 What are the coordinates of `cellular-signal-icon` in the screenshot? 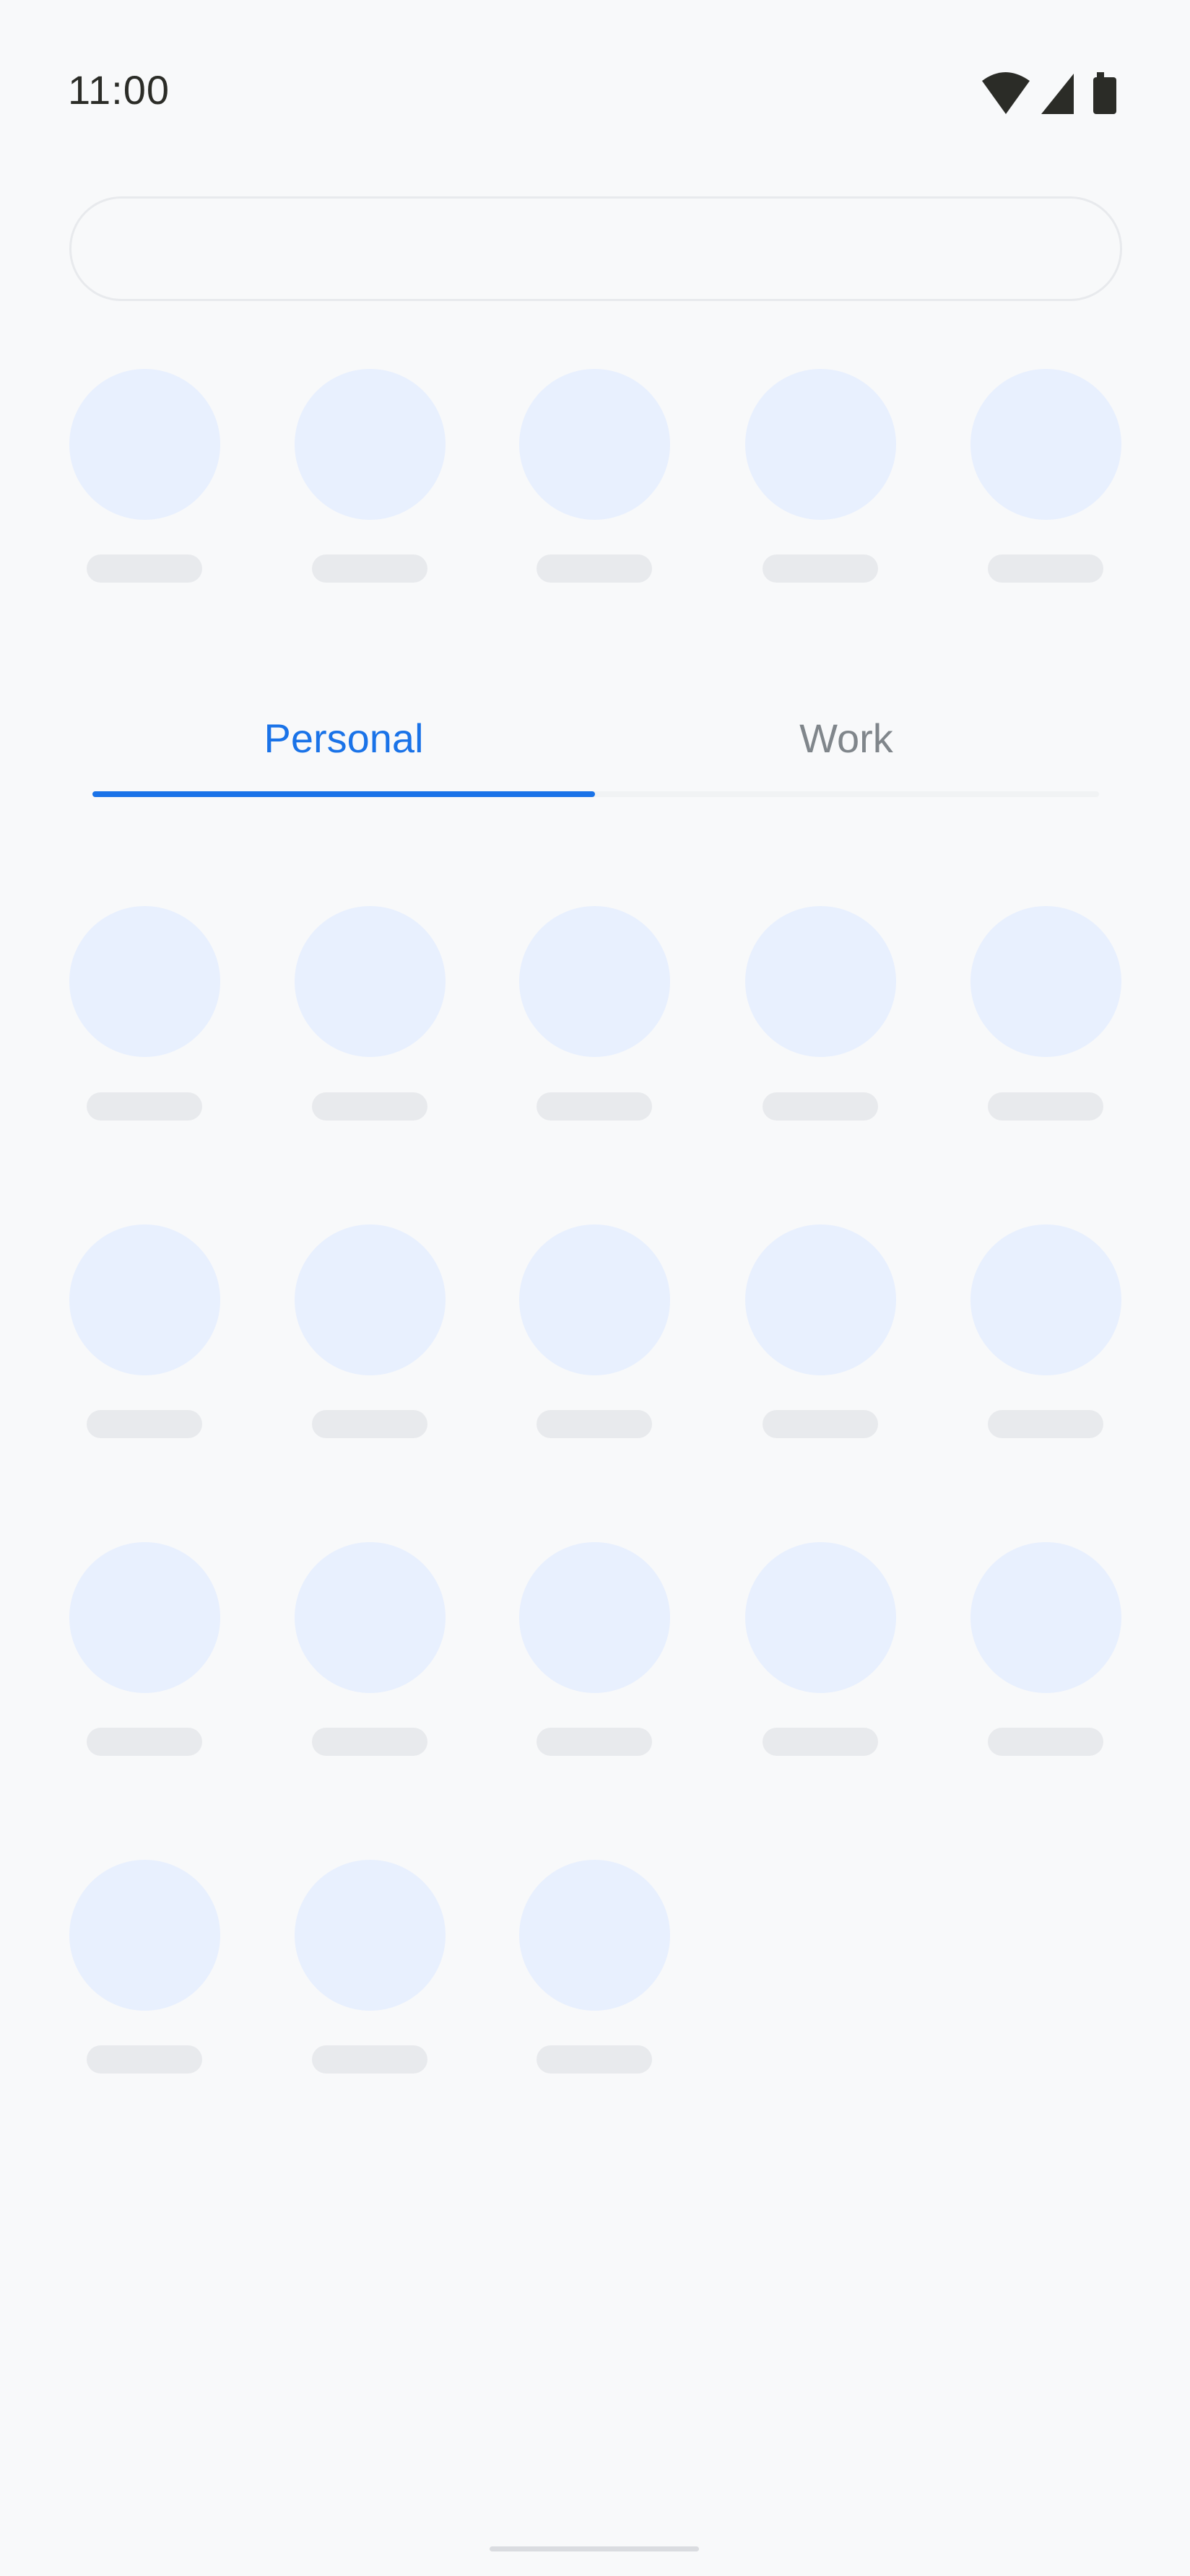 It's located at (1057, 94).